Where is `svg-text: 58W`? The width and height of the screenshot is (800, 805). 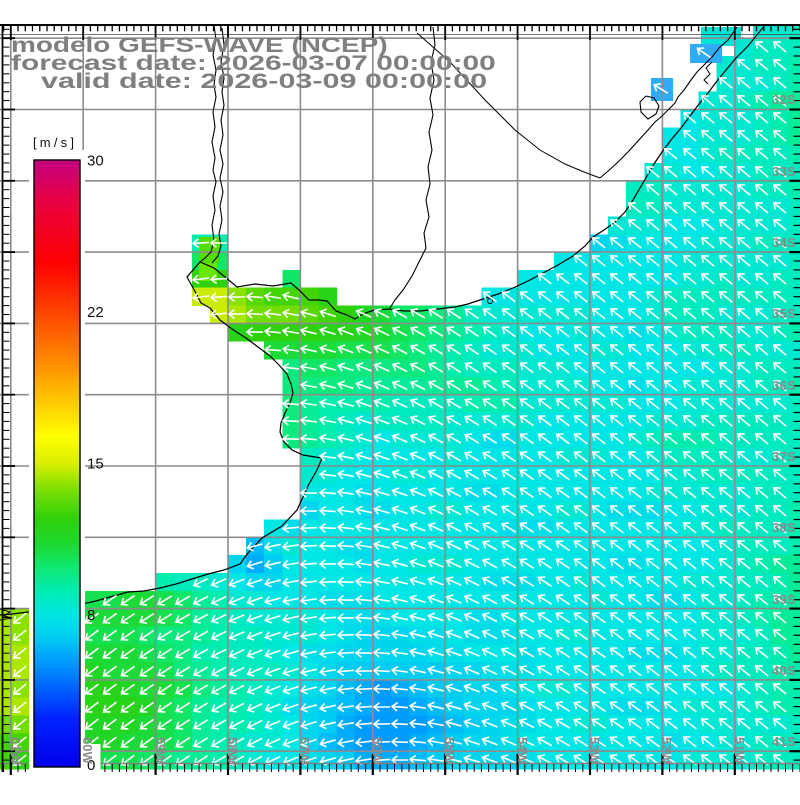 svg-text: 58W is located at coordinates (232, 750).